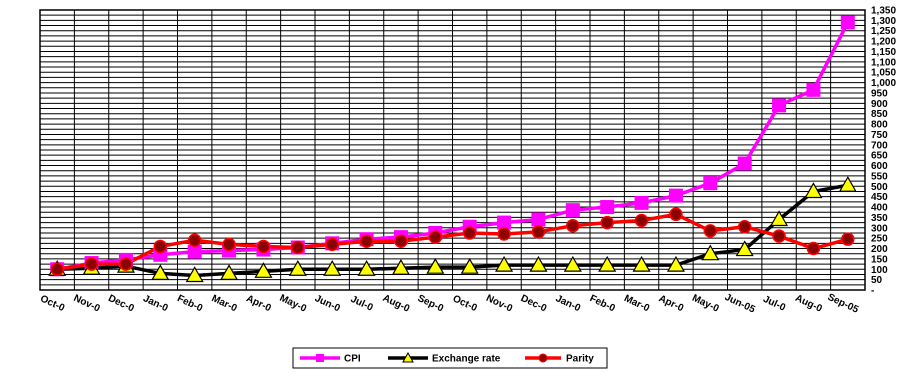 This screenshot has width=914, height=374. What do you see at coordinates (580, 359) in the screenshot?
I see `legend-label: Parity` at bounding box center [580, 359].